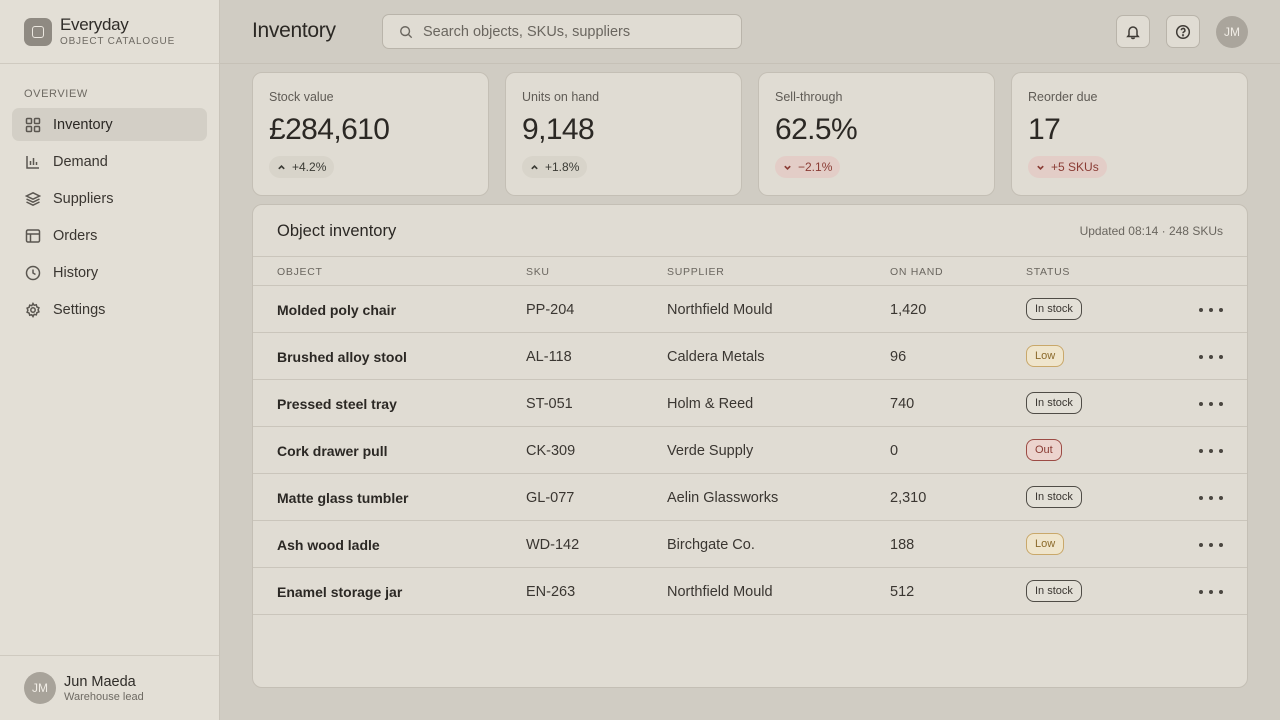  I want to click on sidebar-item-inventory: Inventory, so click(109, 124).